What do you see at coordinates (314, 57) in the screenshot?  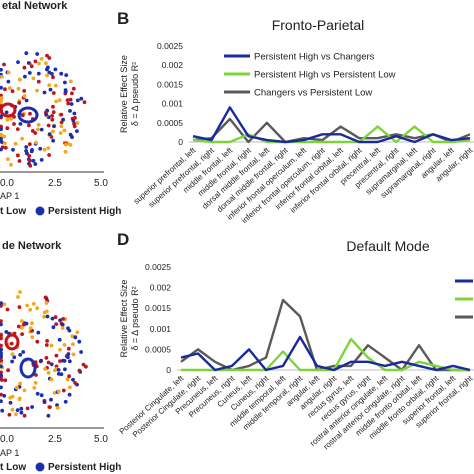 I see `legend-label-1: Persistent High vs Changers` at bounding box center [314, 57].